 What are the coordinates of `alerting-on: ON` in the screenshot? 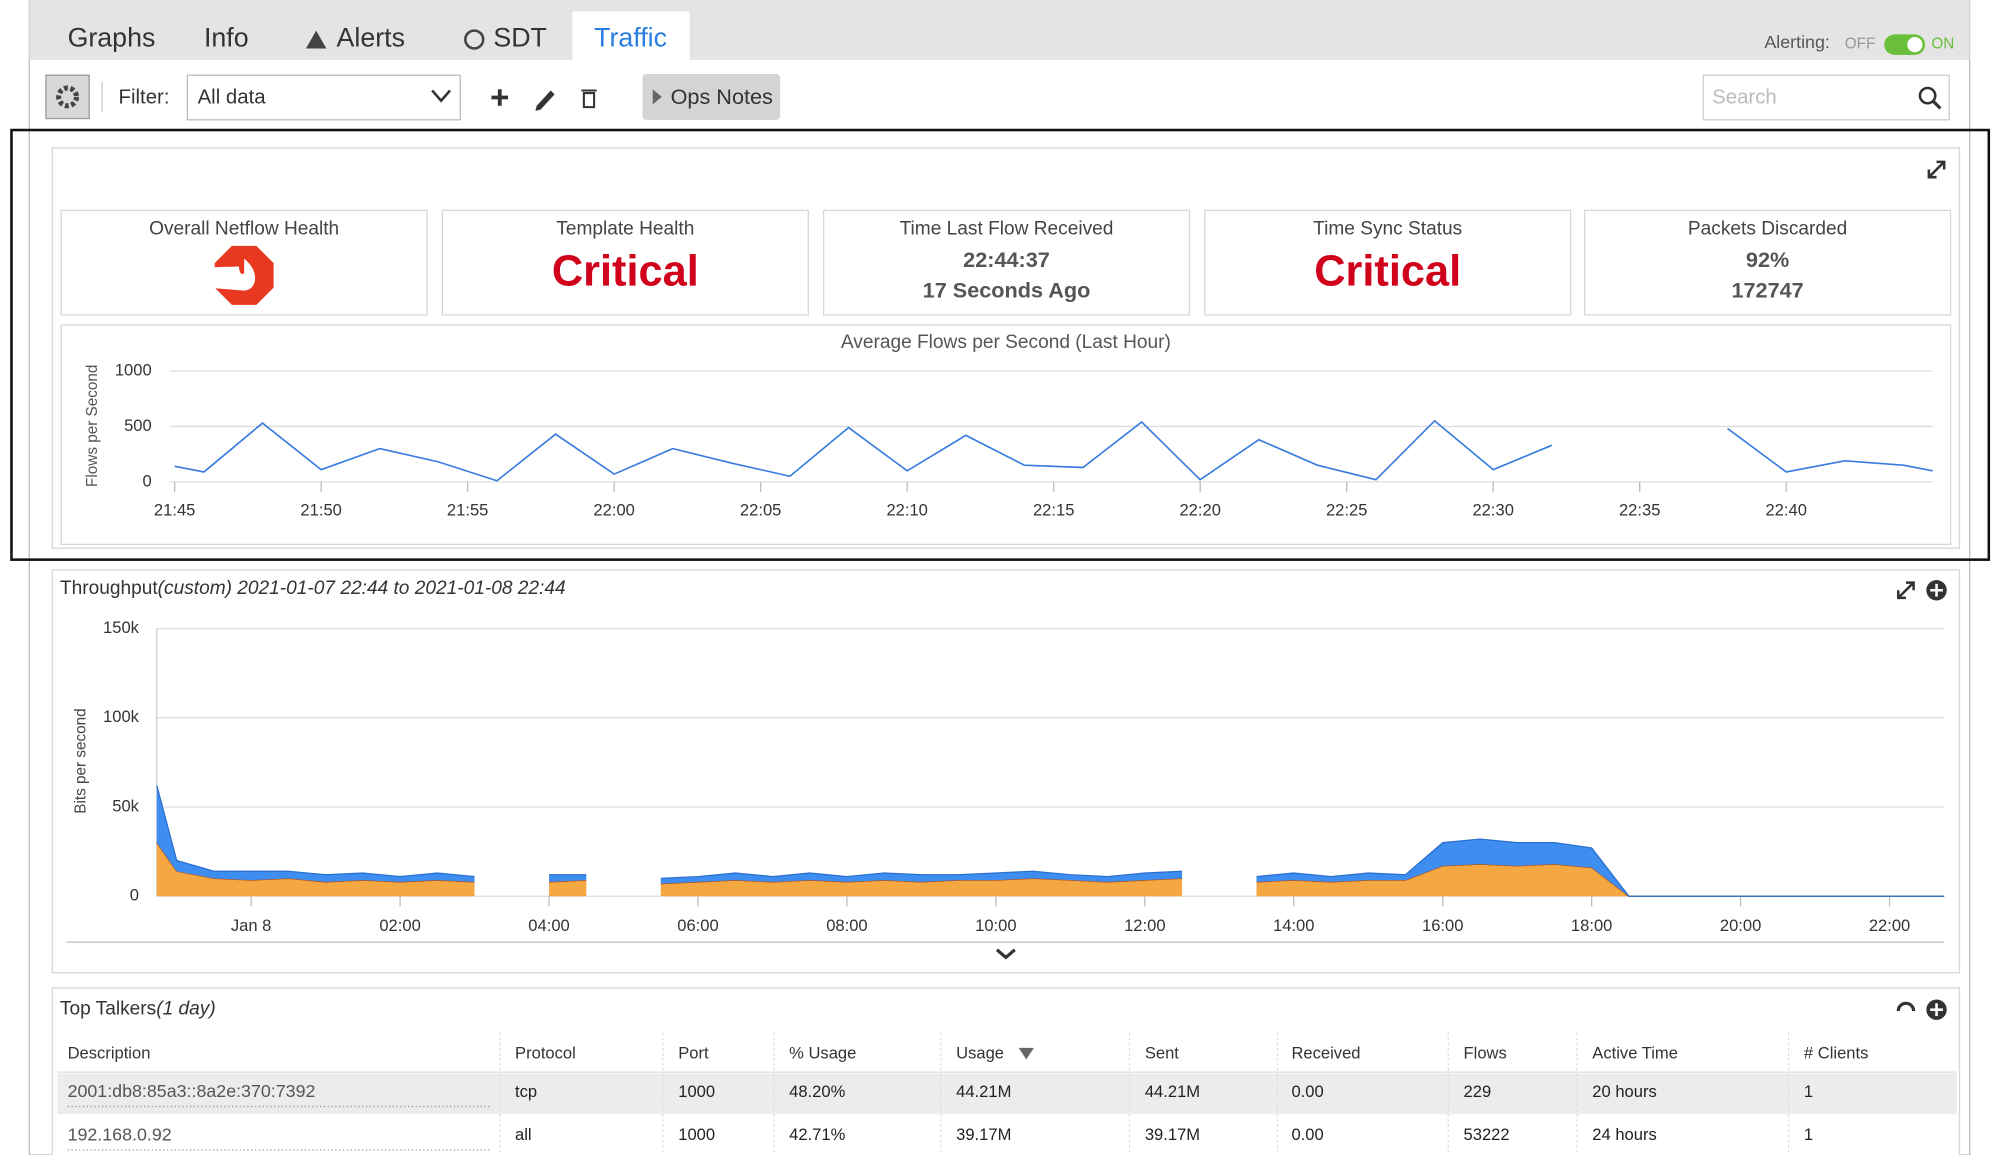 It's located at (1942, 44).